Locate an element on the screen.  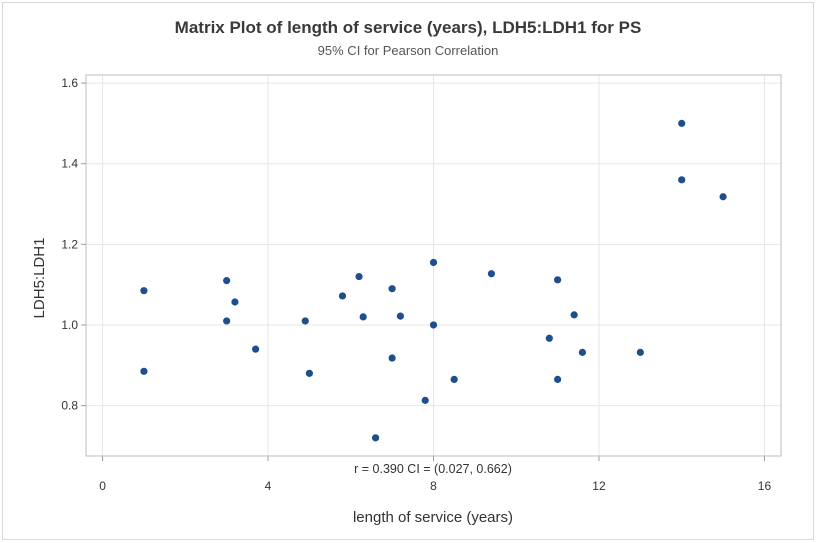
y-tick-label: 1.2 is located at coordinates (69, 244).